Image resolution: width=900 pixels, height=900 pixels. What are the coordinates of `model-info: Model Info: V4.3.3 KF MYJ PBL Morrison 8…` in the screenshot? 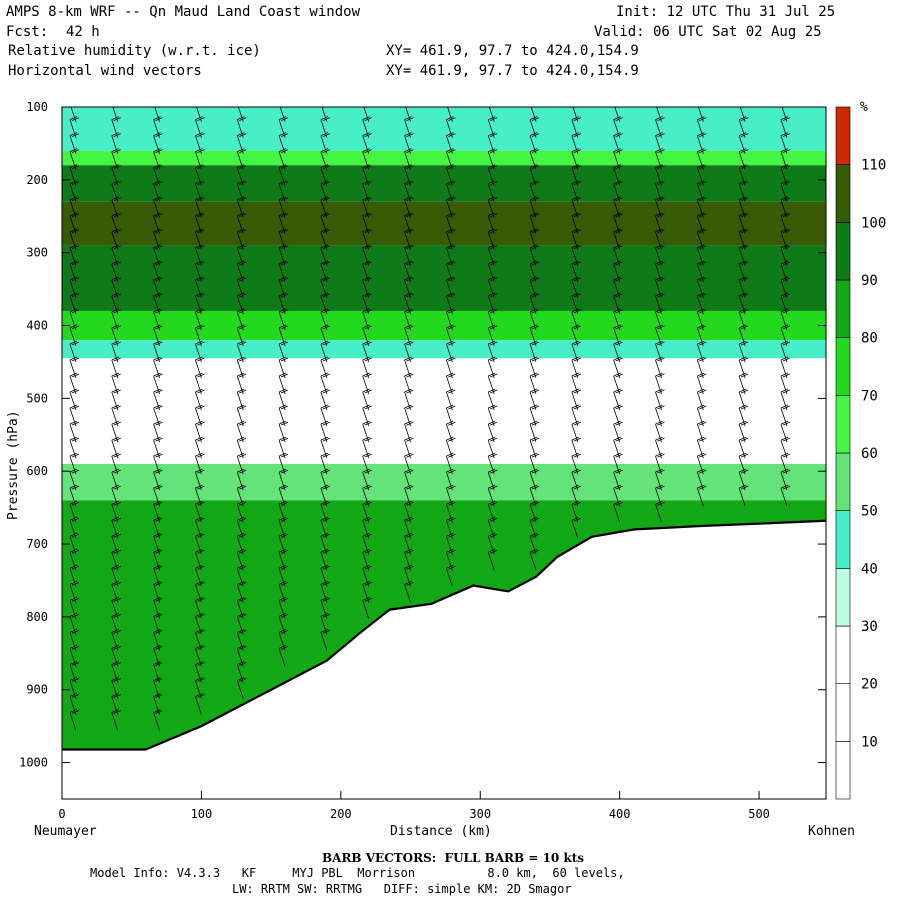 It's located at (357, 873).